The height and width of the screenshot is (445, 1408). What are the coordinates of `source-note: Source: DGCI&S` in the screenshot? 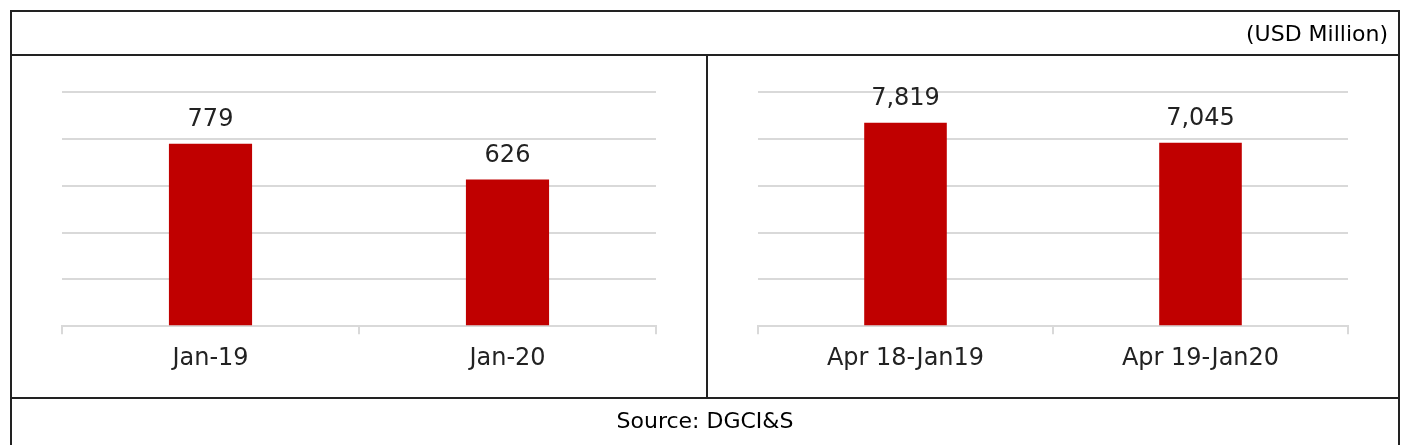 It's located at (705, 421).